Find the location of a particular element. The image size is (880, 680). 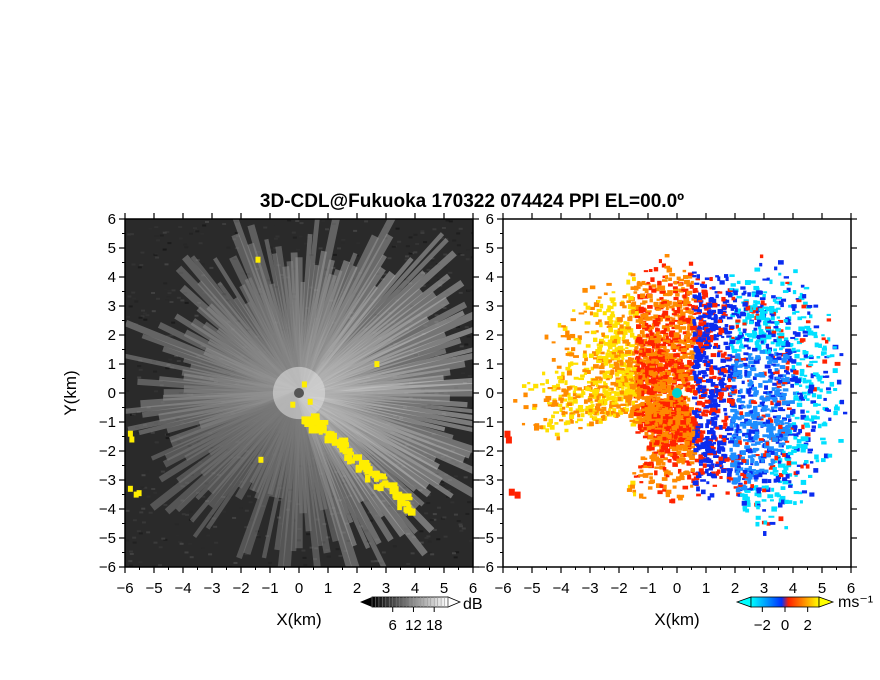

y-tick-label: 5 is located at coordinates (112, 248).